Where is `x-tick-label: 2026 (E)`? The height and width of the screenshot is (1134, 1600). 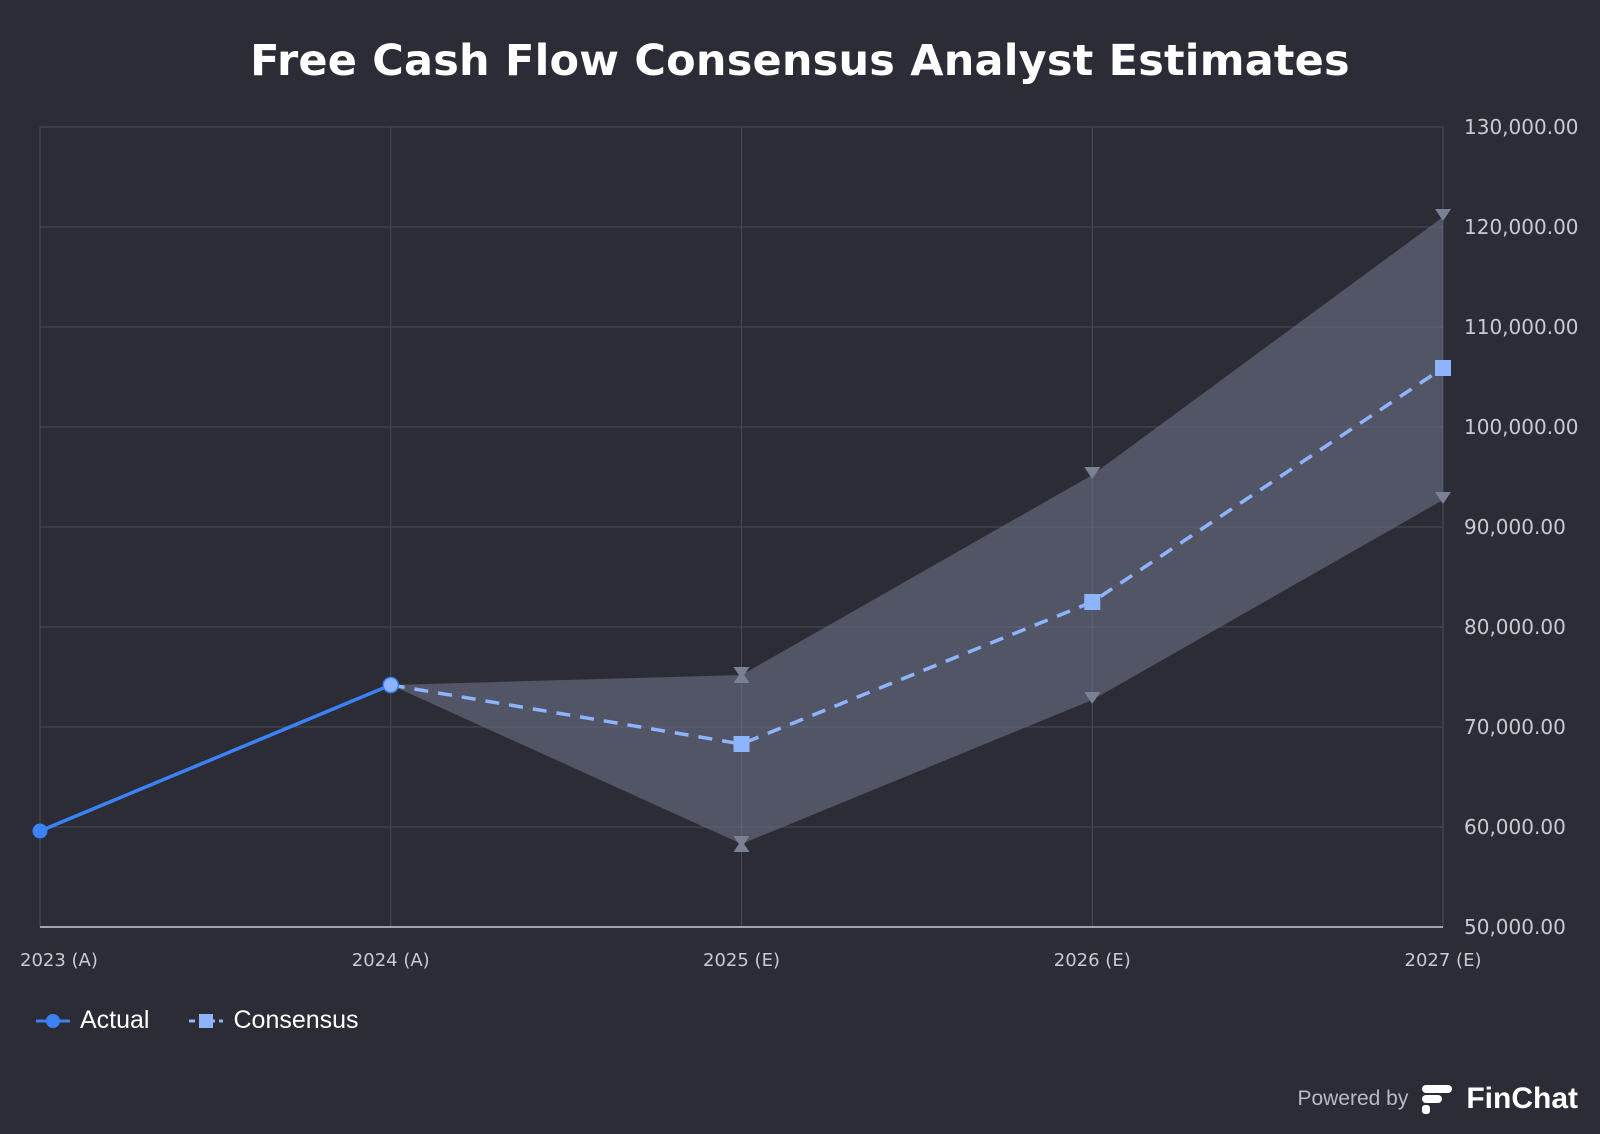
x-tick-label: 2026 (E) is located at coordinates (1092, 960).